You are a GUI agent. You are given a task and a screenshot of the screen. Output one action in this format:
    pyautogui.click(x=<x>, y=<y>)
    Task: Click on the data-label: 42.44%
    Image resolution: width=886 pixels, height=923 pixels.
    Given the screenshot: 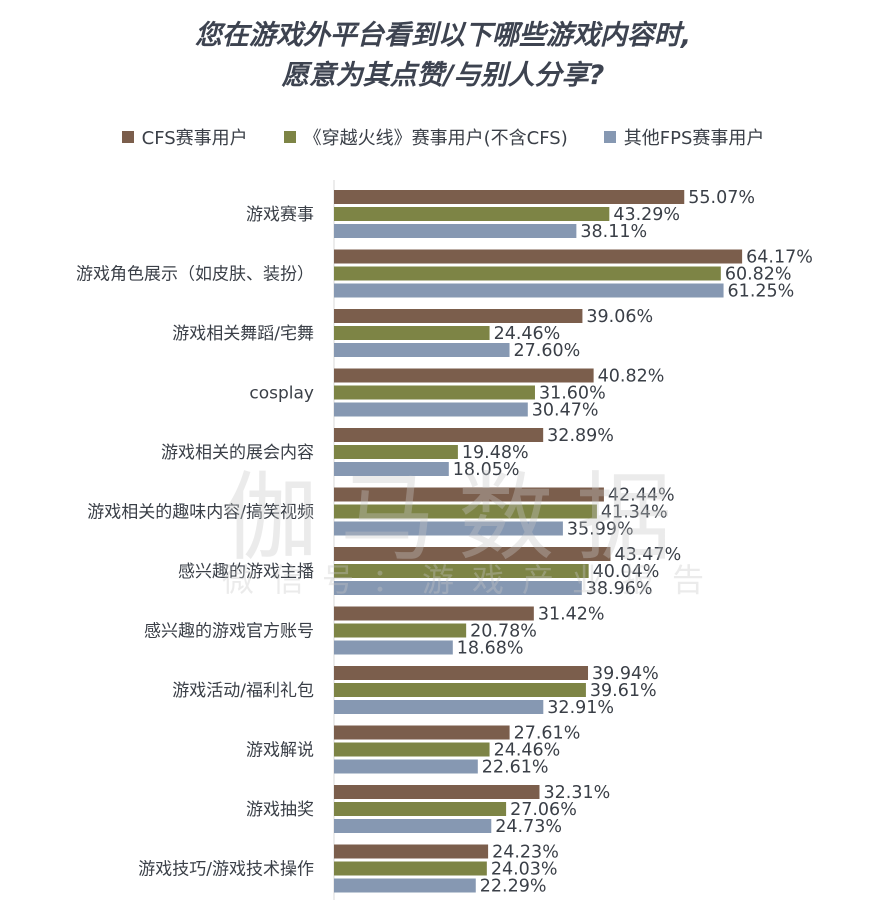 What is the action you would take?
    pyautogui.click(x=641, y=496)
    